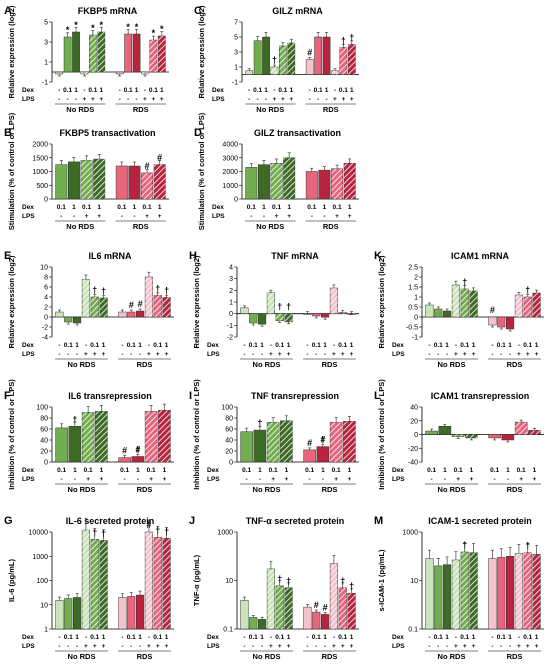 The image size is (550, 667). Describe the element at coordinates (42, 581) in the screenshot. I see `y-tick-label: 100` at that location.